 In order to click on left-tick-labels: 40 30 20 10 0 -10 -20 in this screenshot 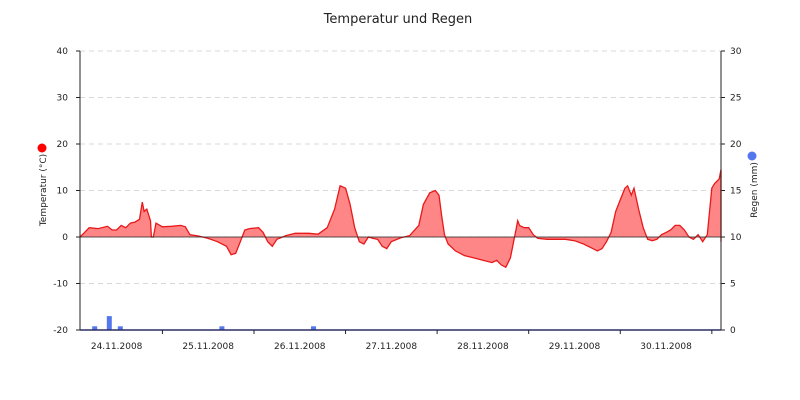, I will do `click(60, 191)`.